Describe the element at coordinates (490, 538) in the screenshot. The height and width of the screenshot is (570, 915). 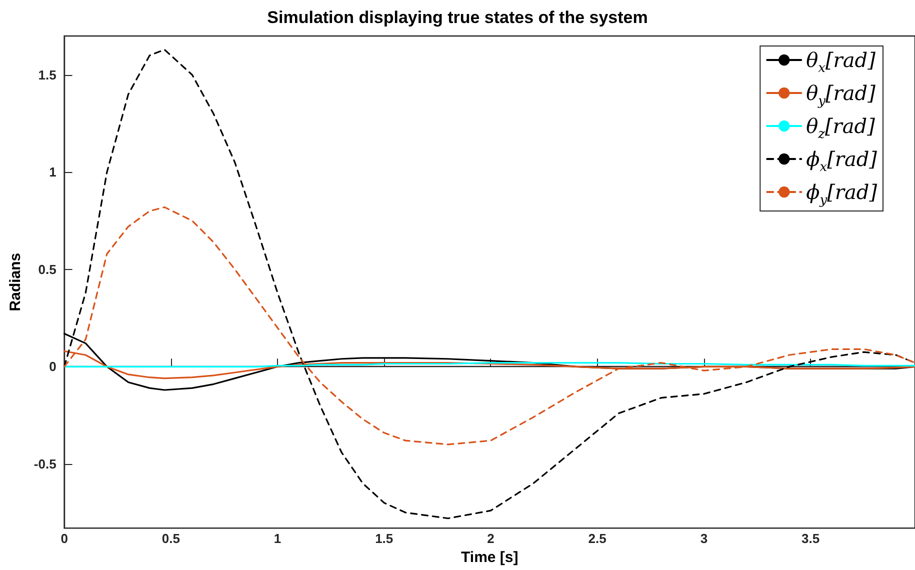
I see `x-tick-label: 2` at that location.